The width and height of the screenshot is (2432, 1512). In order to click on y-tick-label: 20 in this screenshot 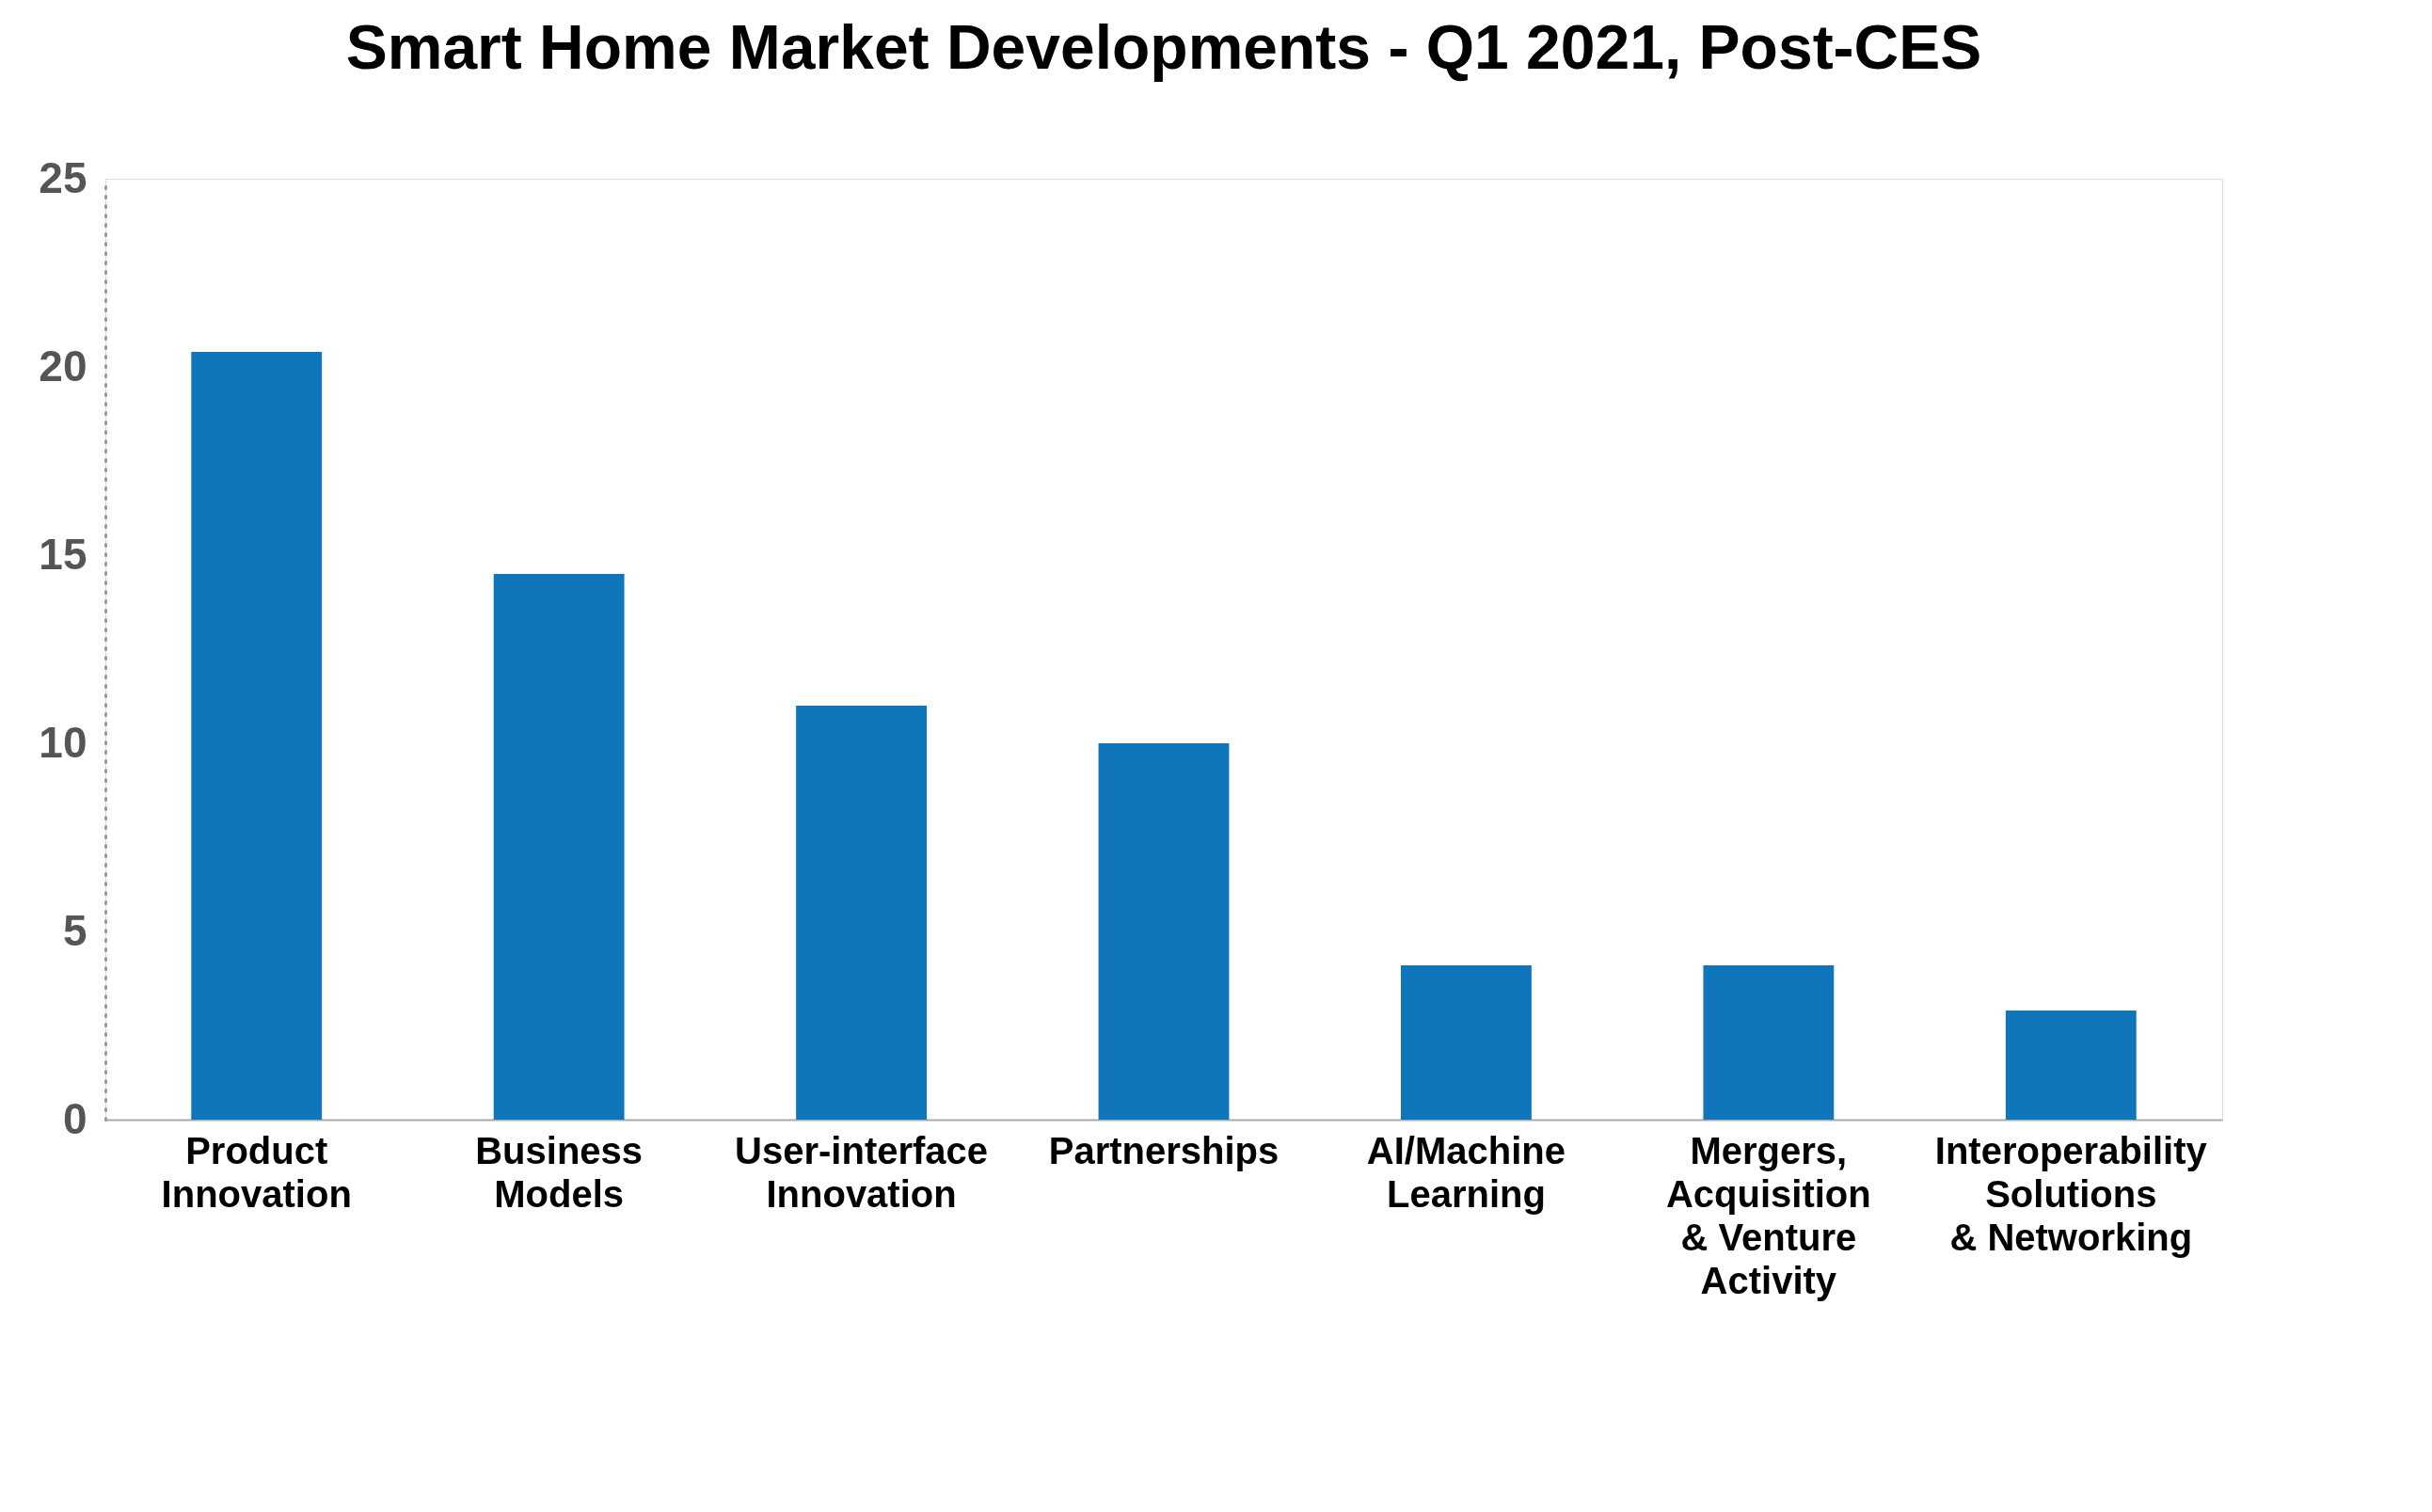, I will do `click(63, 365)`.